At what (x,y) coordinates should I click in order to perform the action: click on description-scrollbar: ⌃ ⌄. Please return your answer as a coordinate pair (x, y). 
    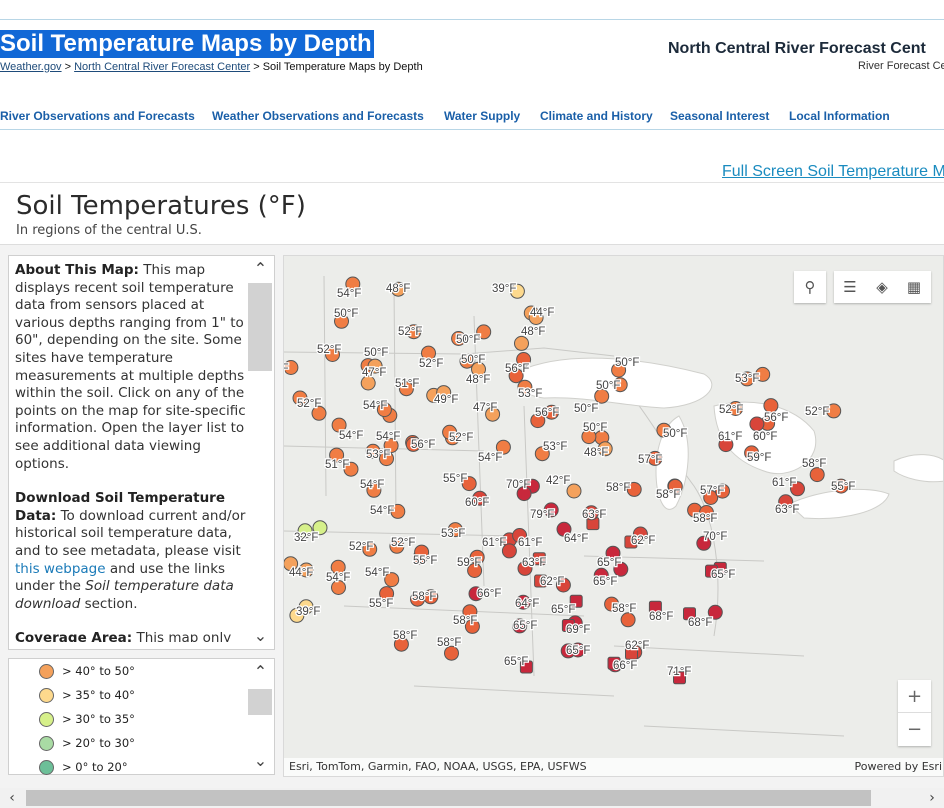
    Looking at the image, I should click on (260, 452).